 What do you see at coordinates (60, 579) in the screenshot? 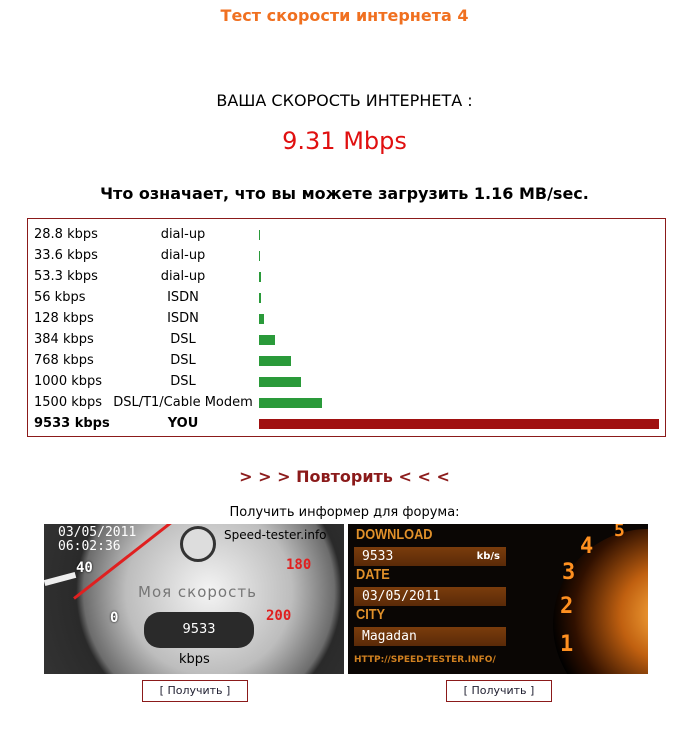
I see `tick-mark` at bounding box center [60, 579].